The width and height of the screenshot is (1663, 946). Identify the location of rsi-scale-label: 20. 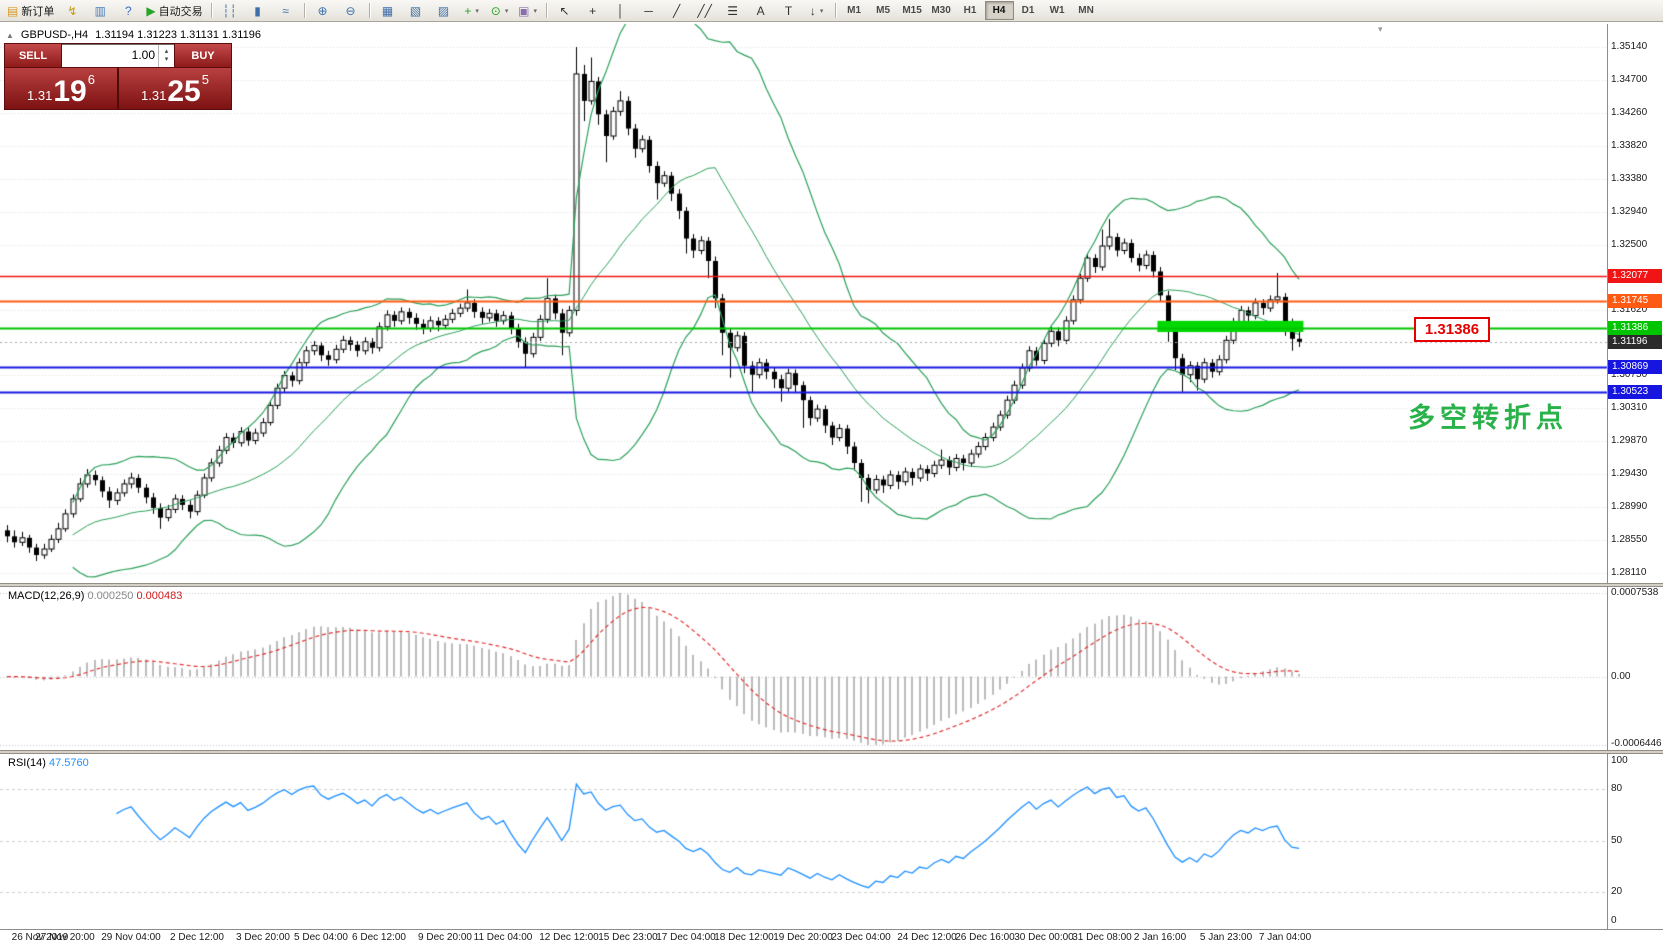
(1617, 892).